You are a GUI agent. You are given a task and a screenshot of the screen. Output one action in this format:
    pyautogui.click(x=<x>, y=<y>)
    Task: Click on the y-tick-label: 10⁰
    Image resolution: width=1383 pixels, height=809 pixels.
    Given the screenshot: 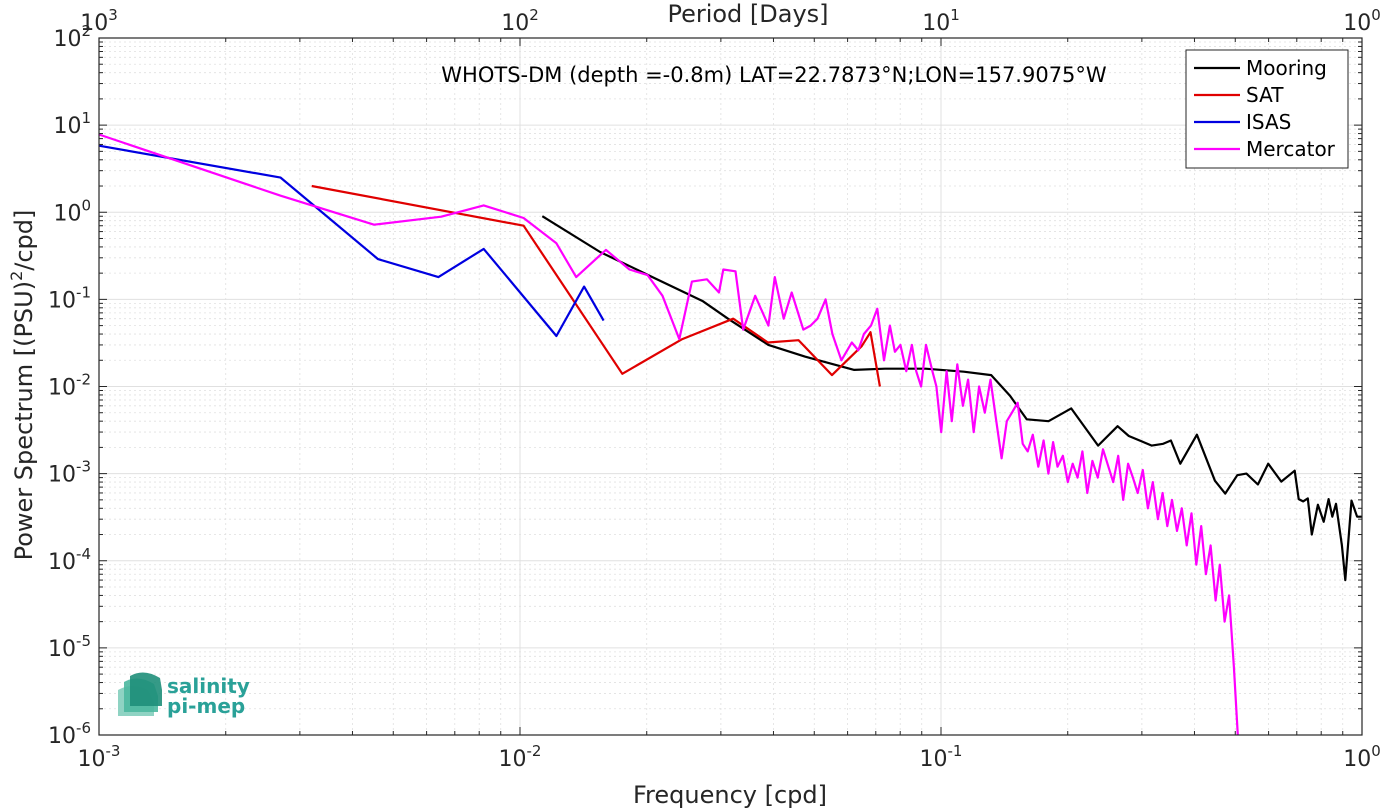 What is the action you would take?
    pyautogui.click(x=72, y=211)
    